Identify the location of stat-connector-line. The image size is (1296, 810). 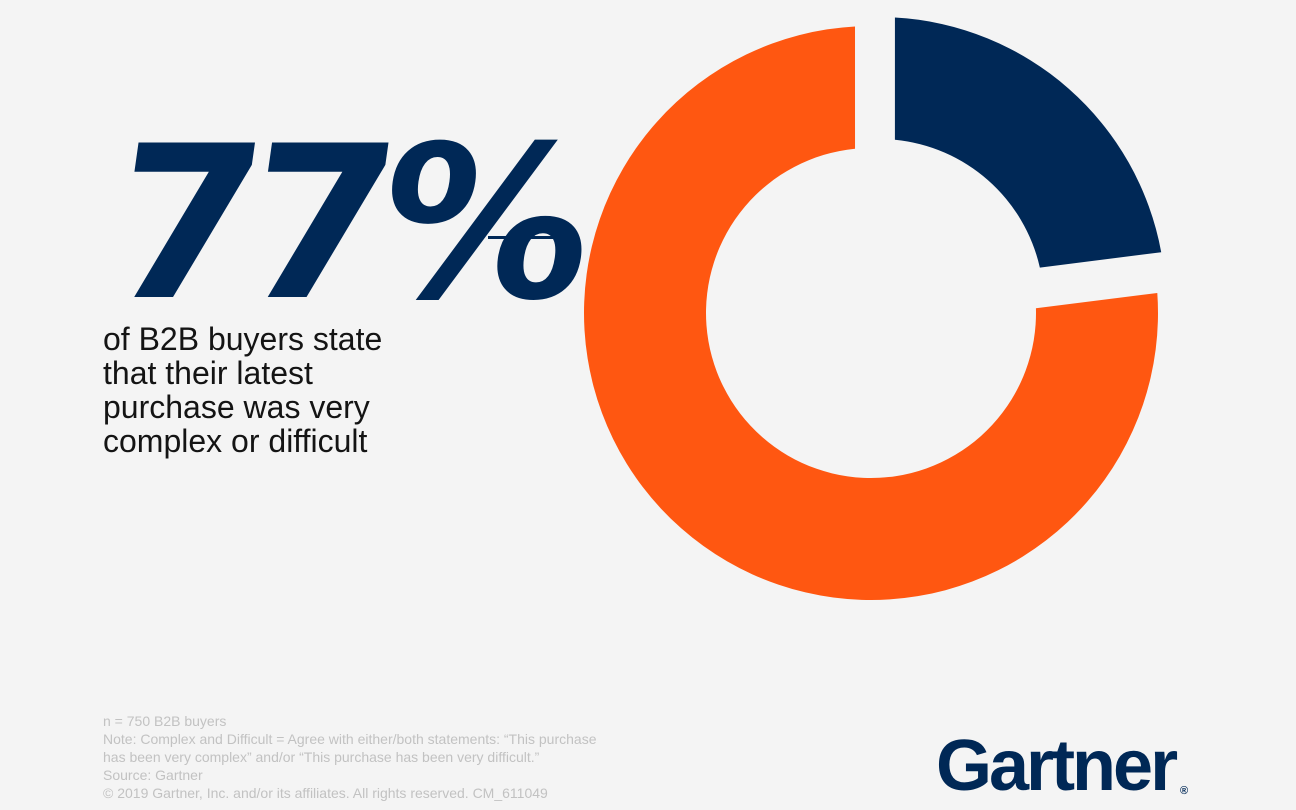
(525, 237).